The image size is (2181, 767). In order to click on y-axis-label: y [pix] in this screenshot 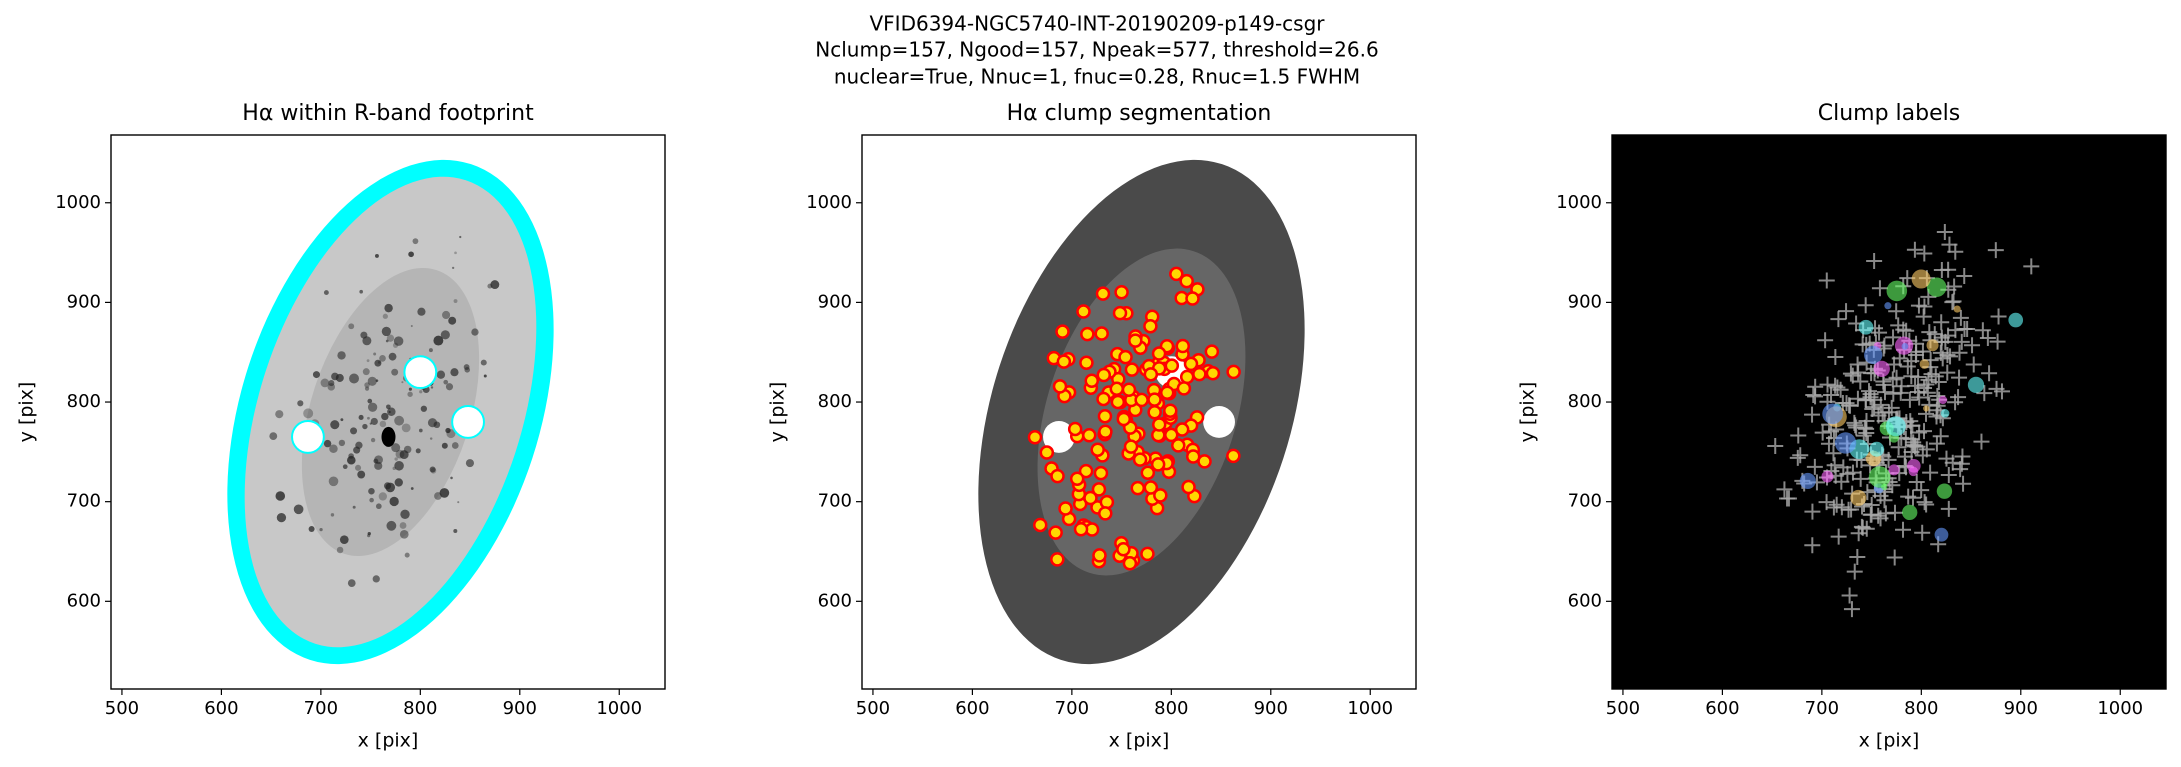, I will do `click(778, 412)`.